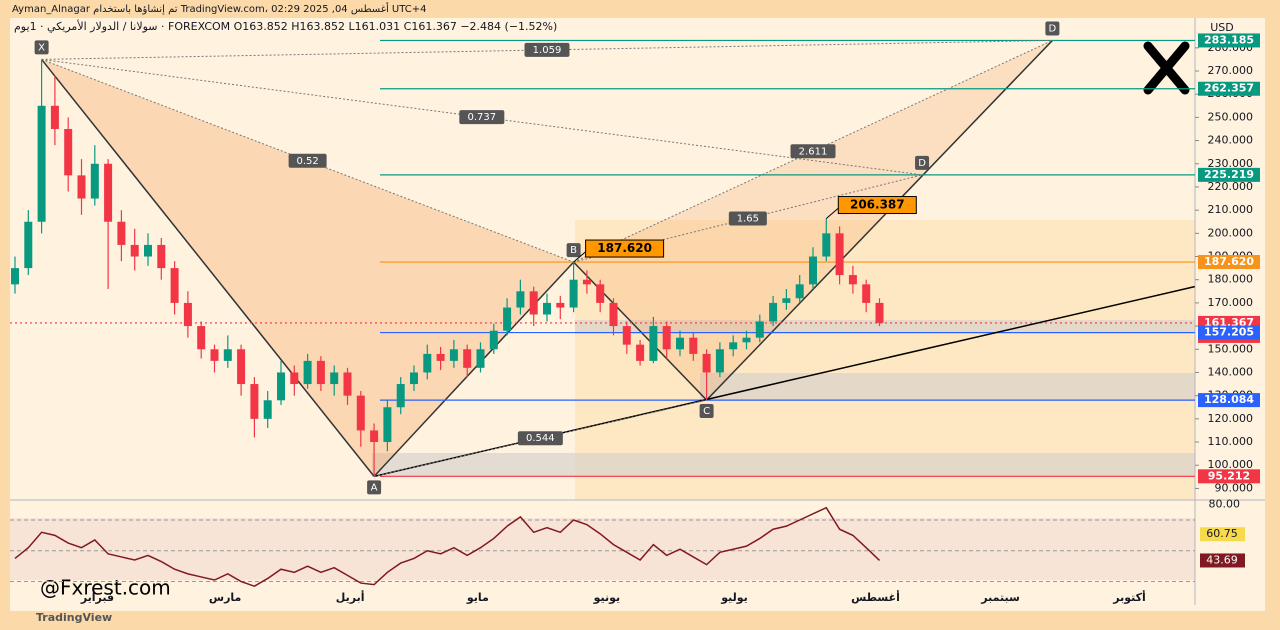 The image size is (1280, 630). I want to click on rsi-ma-label: 60.75, so click(1222, 533).